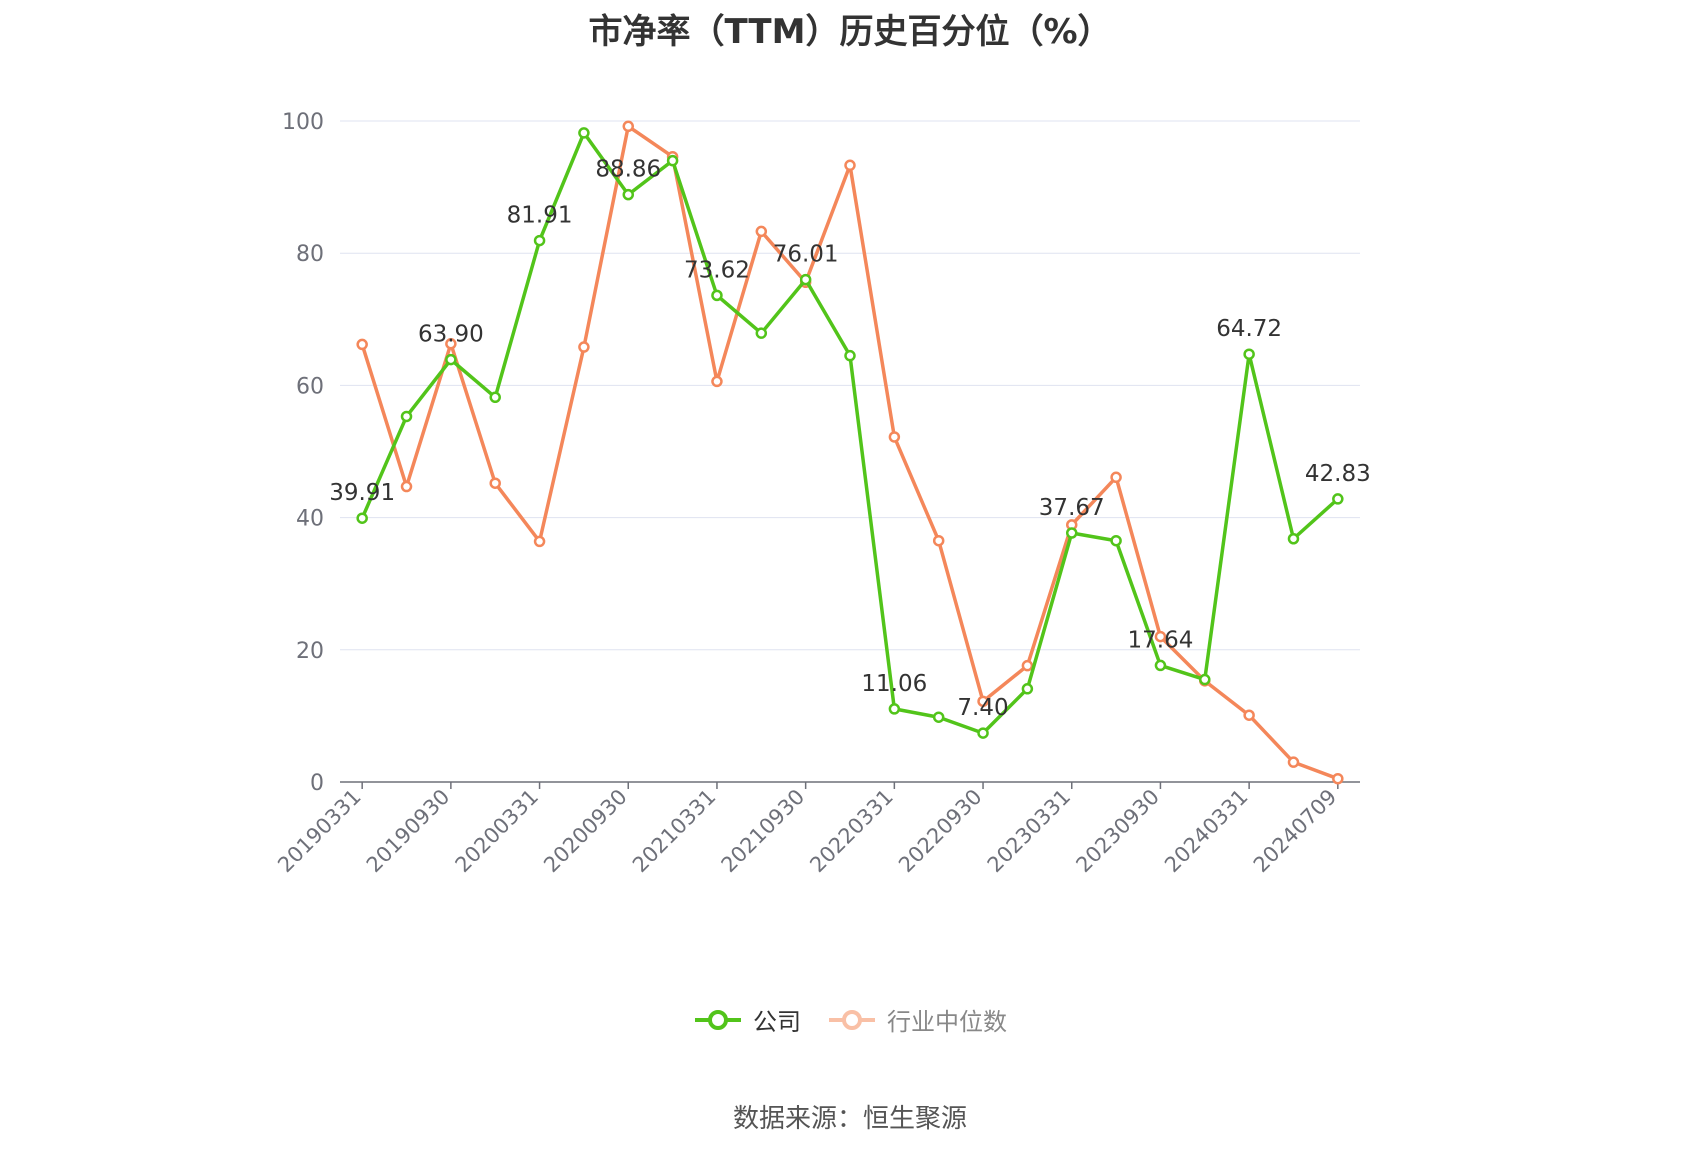  What do you see at coordinates (849, 1119) in the screenshot?
I see `source-note: 数据来源：恒生聚源` at bounding box center [849, 1119].